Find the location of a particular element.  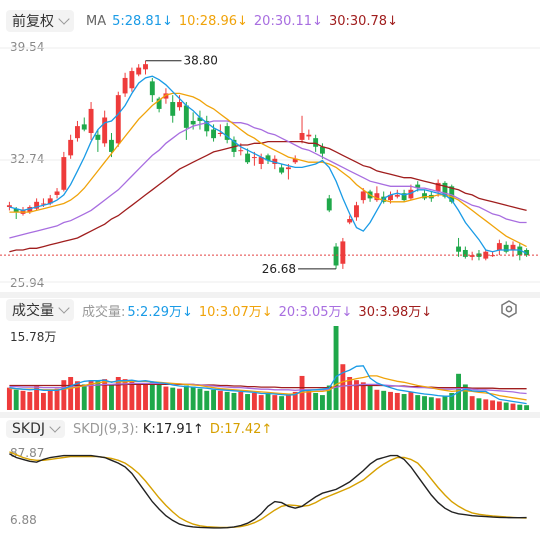

volume-selector: 成交量 is located at coordinates (40, 310).